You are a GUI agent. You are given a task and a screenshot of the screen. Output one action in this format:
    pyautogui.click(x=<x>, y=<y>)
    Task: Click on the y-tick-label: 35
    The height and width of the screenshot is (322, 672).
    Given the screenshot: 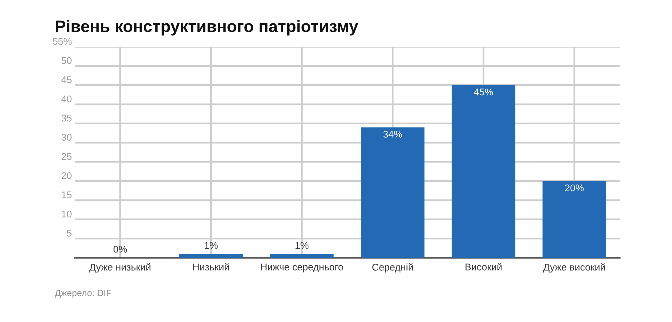 What is the action you would take?
    pyautogui.click(x=67, y=118)
    